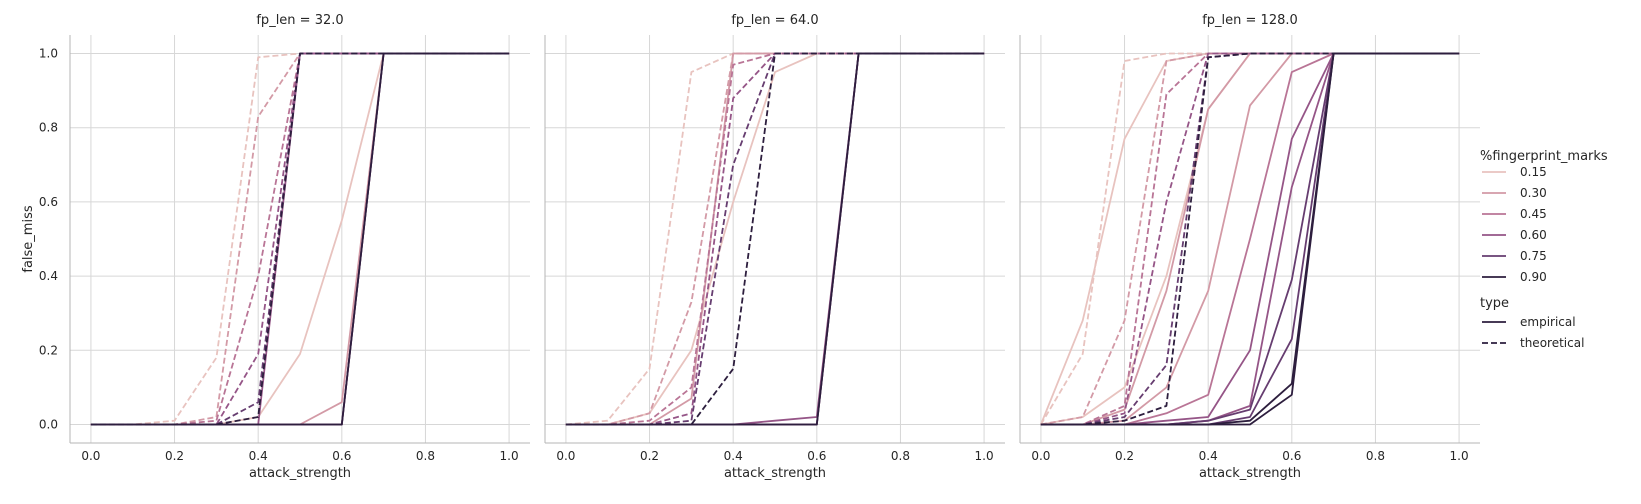 This screenshot has width=1641, height=504. What do you see at coordinates (1533, 193) in the screenshot?
I see `legend-hue-label: 0.30` at bounding box center [1533, 193].